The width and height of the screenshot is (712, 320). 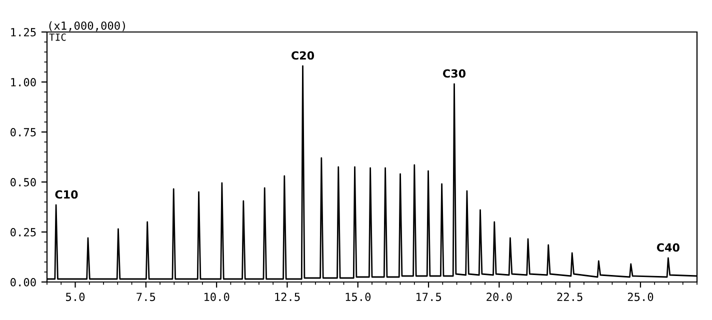 What do you see at coordinates (23, 232) in the screenshot?
I see `y-tick-label: 0.25` at bounding box center [23, 232].